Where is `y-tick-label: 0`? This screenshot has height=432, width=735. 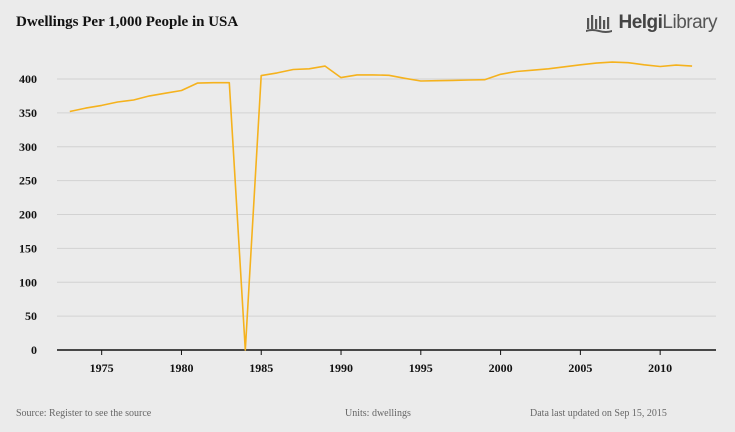
y-tick-label: 0 is located at coordinates (34, 350).